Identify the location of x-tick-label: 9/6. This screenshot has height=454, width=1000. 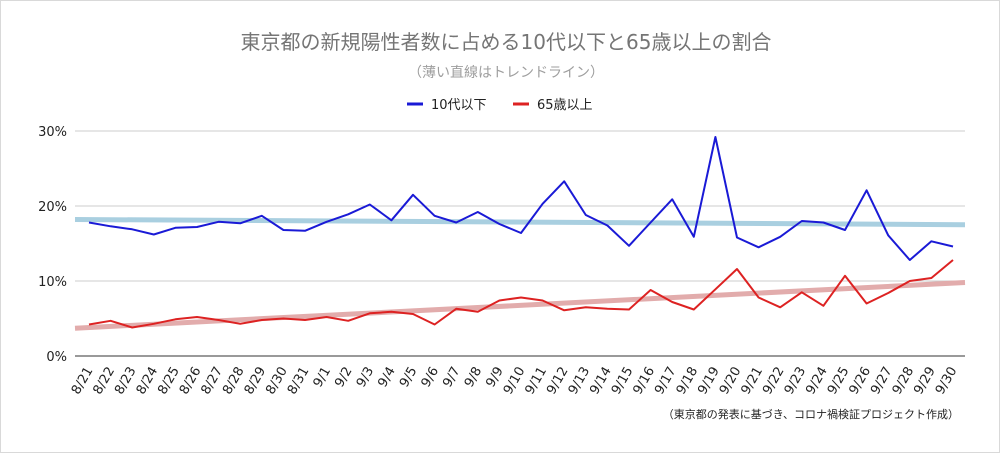
(430, 378).